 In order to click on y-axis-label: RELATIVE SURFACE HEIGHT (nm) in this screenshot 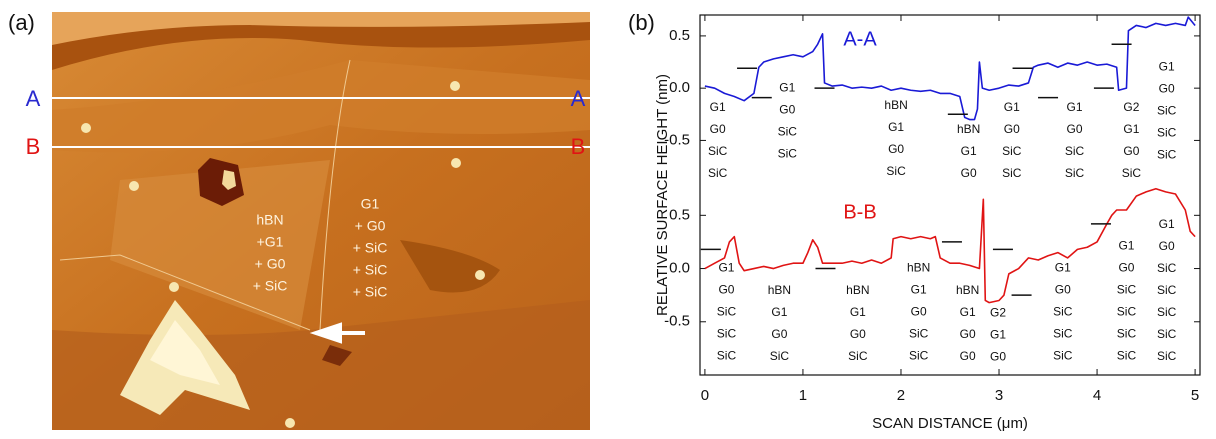, I will do `click(662, 195)`.